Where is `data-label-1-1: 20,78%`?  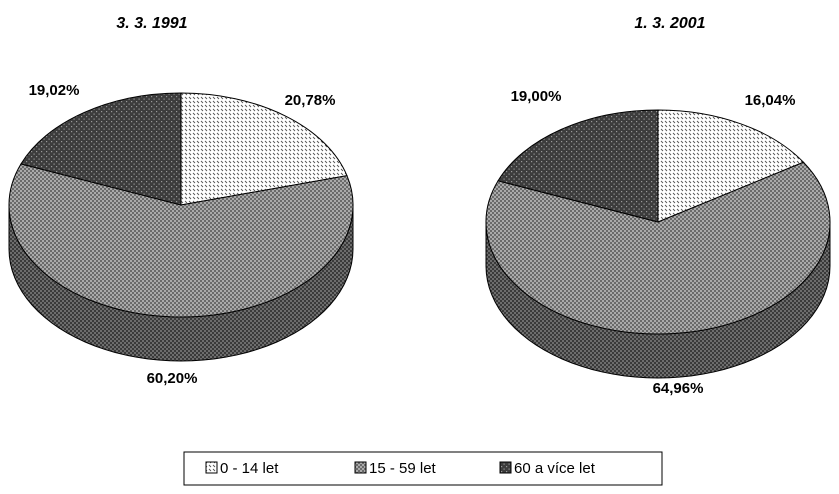
data-label-1-1: 20,78% is located at coordinates (310, 100).